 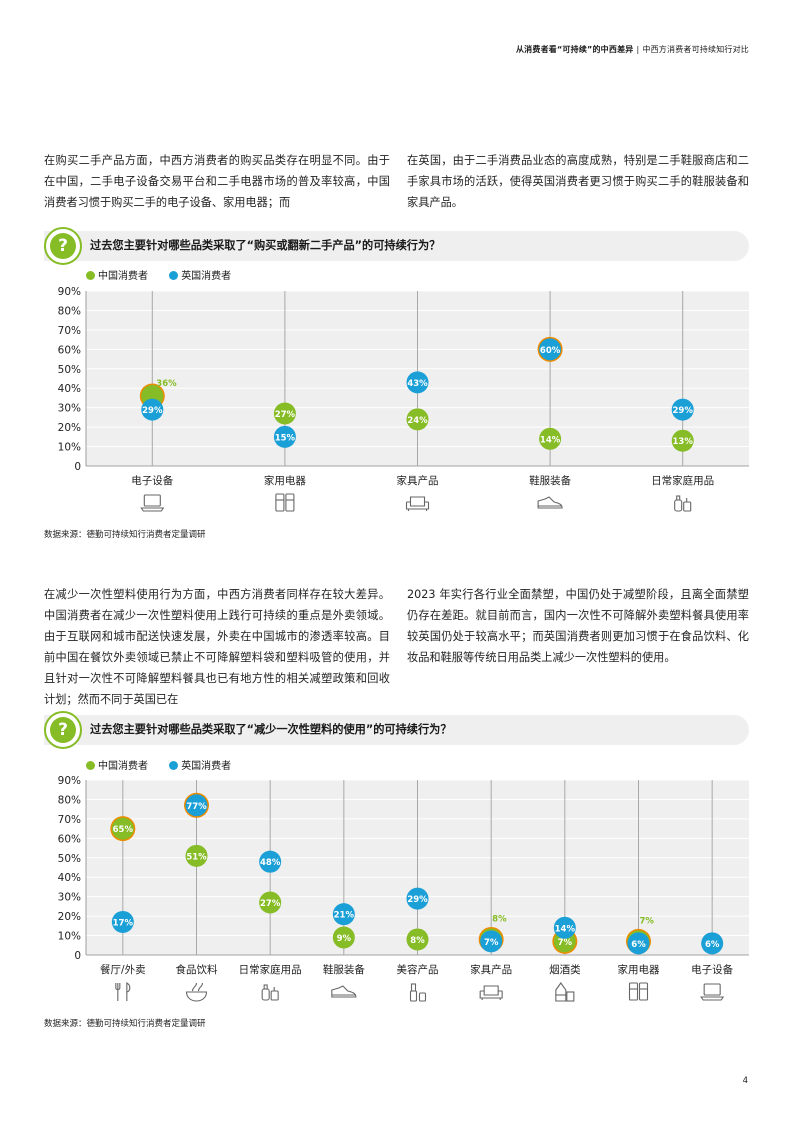 What do you see at coordinates (123, 766) in the screenshot?
I see `legend-label-china: 中国消费者` at bounding box center [123, 766].